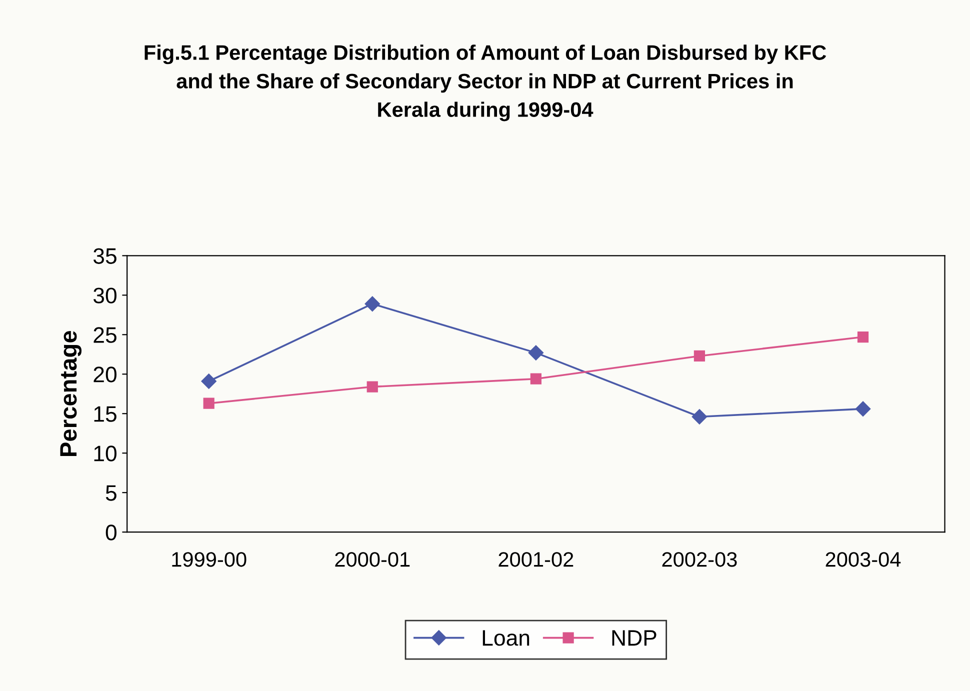  I want to click on x-tick-label: 2001-02, so click(536, 559).